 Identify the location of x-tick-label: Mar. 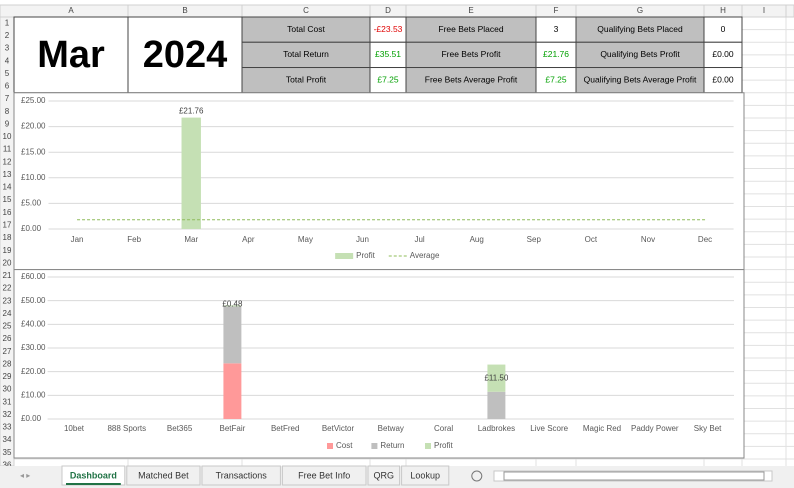
(191, 239).